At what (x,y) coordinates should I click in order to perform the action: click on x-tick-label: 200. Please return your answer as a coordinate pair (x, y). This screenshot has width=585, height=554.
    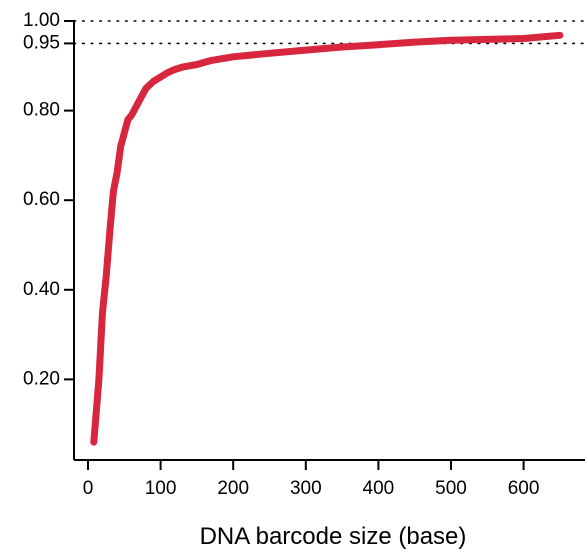
    Looking at the image, I should click on (233, 488).